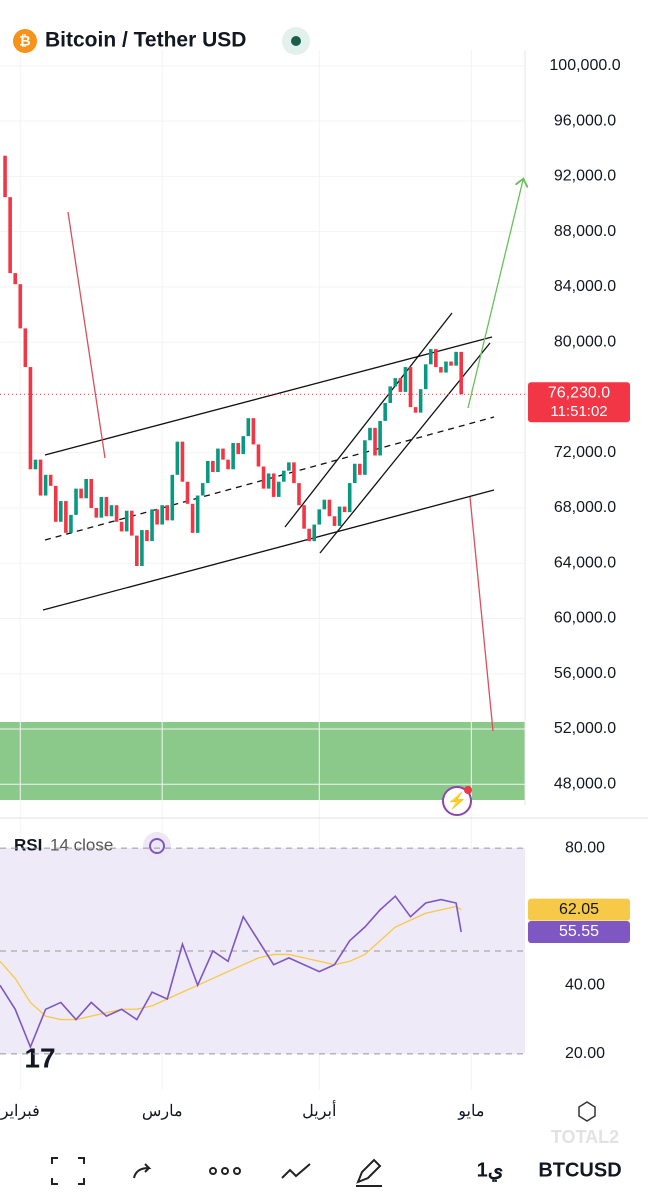 Image resolution: width=648 pixels, height=1200 pixels. Describe the element at coordinates (481, 614) in the screenshot. I see `red-line` at that location.